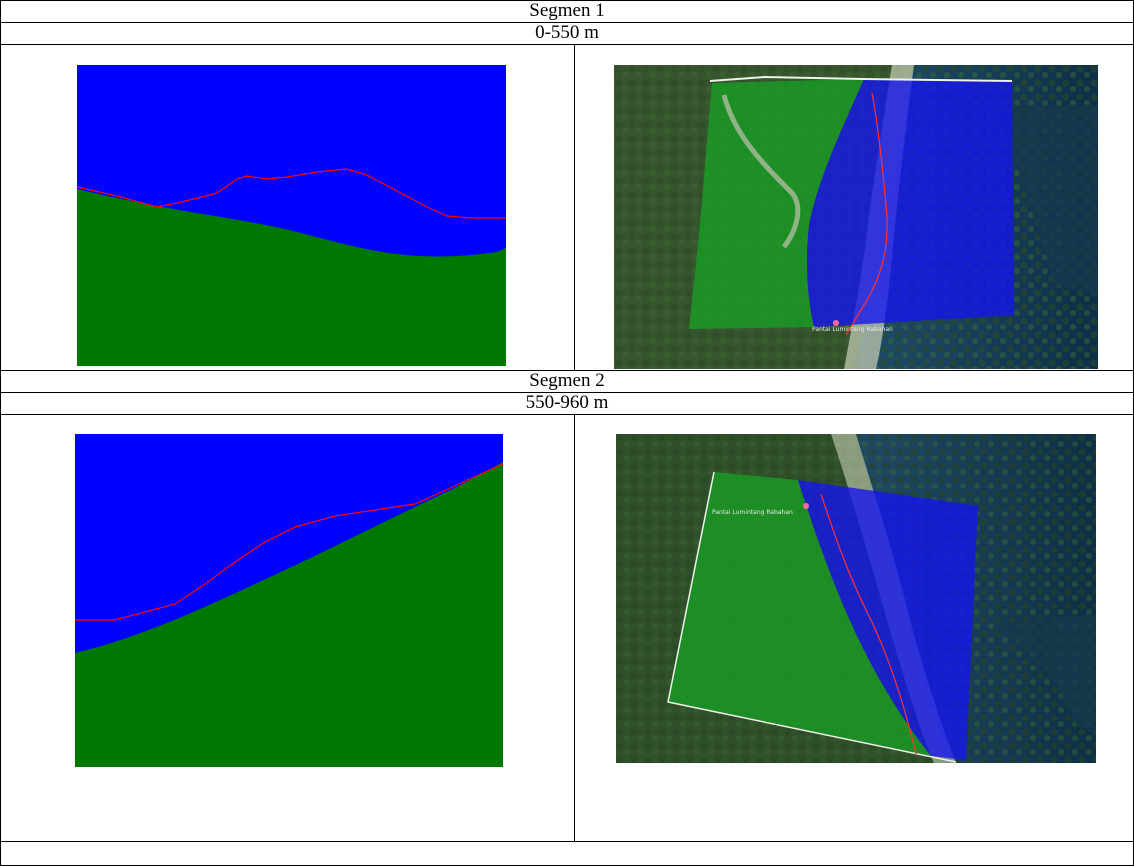 The height and width of the screenshot is (866, 1134). Describe the element at coordinates (567, 10) in the screenshot. I see `segment-1-title: Segmen 1` at that location.